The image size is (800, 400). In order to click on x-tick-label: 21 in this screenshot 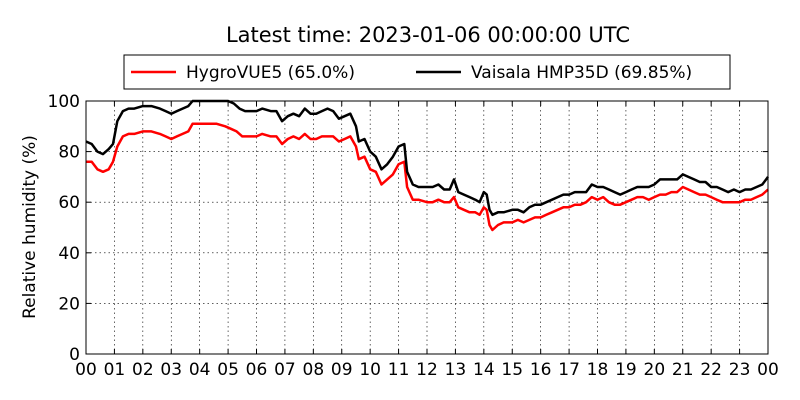, I will do `click(683, 370)`.